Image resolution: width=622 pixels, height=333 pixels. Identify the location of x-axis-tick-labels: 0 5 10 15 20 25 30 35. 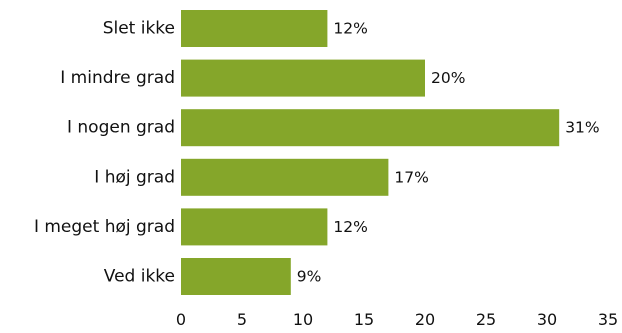
(397, 319).